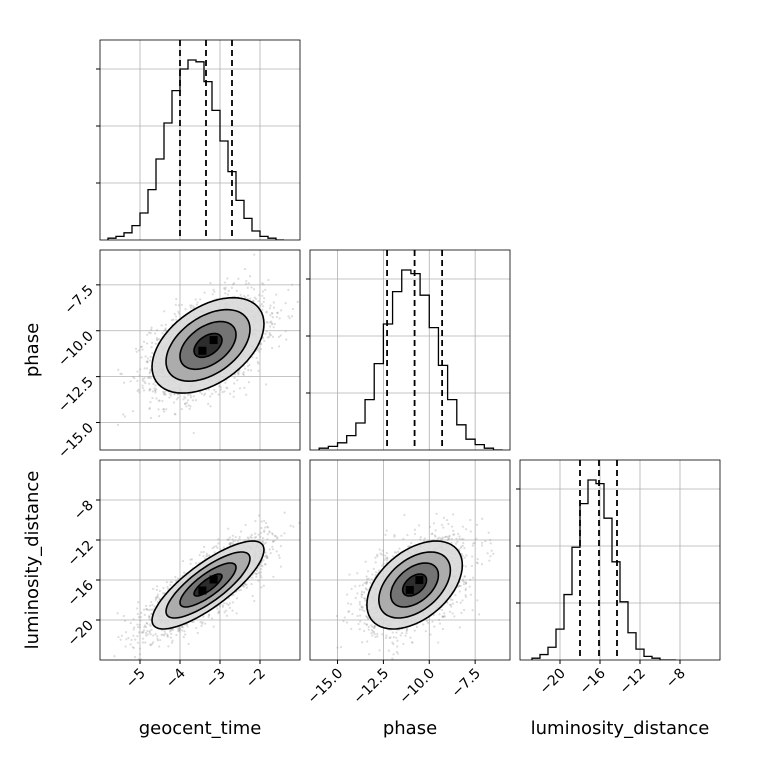 The height and width of the screenshot is (760, 760). I want to click on x-tick-label-phase: −7.5, so click(466, 683).